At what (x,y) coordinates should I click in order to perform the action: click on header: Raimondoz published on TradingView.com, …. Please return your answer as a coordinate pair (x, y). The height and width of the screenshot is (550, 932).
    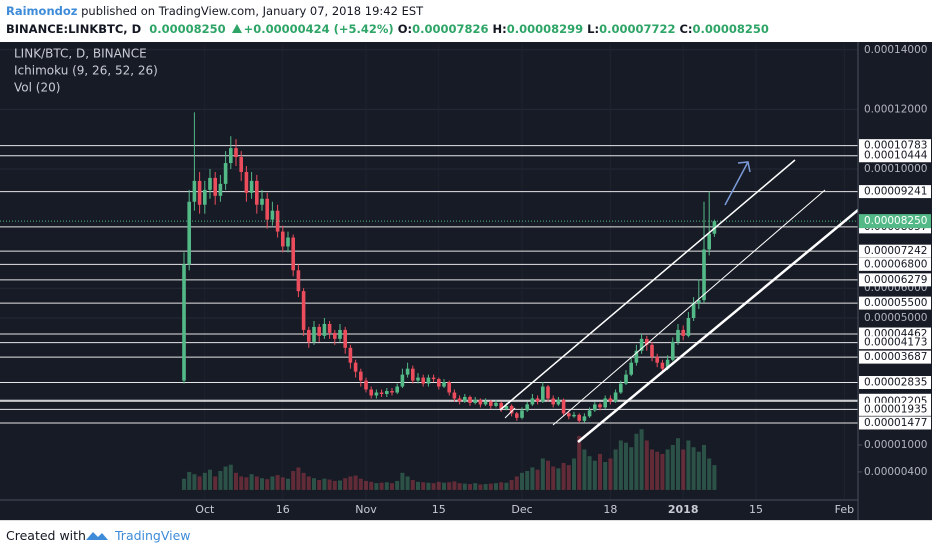
    Looking at the image, I should click on (466, 21).